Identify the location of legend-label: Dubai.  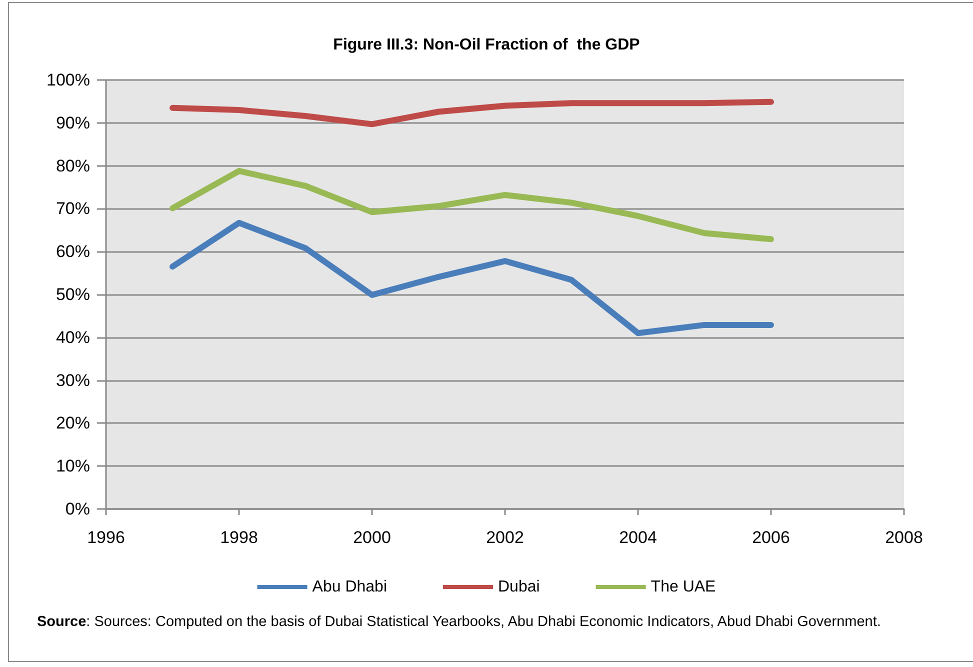
(519, 587).